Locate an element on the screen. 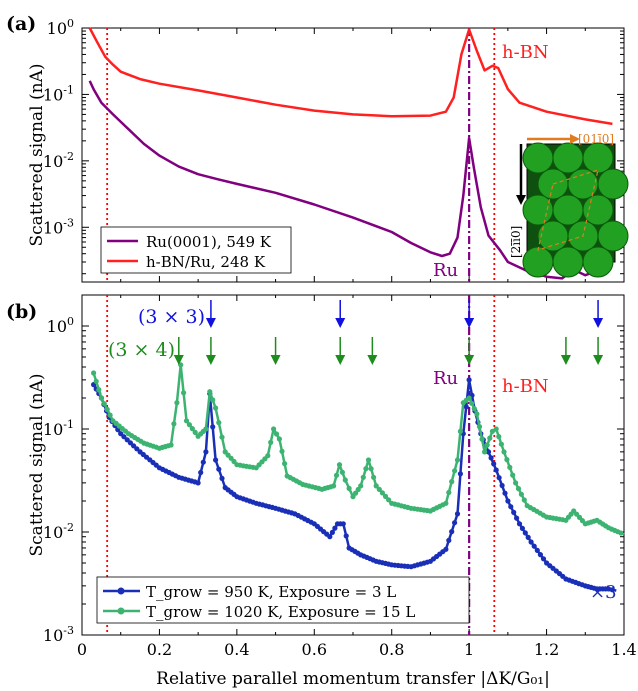 This screenshot has height=691, width=638. legend-a is located at coordinates (196, 250).